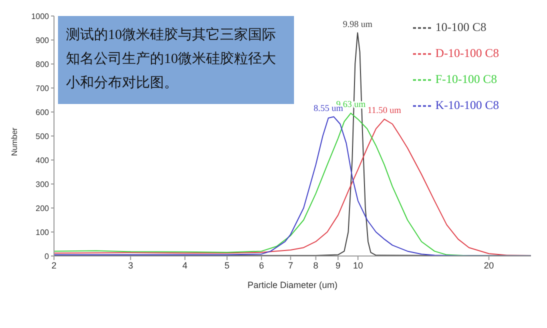  I want to click on y-tick-label: 300, so click(43, 184).